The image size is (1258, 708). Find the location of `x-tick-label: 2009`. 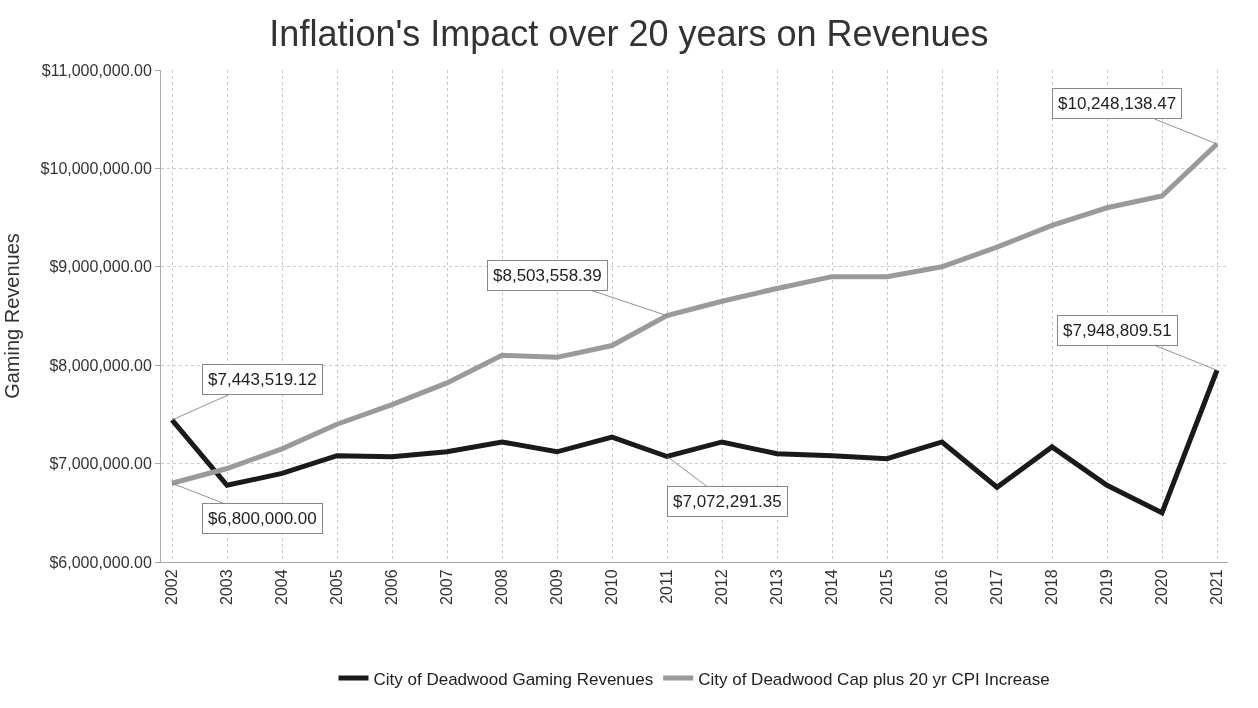

x-tick-label: 2009 is located at coordinates (557, 587).